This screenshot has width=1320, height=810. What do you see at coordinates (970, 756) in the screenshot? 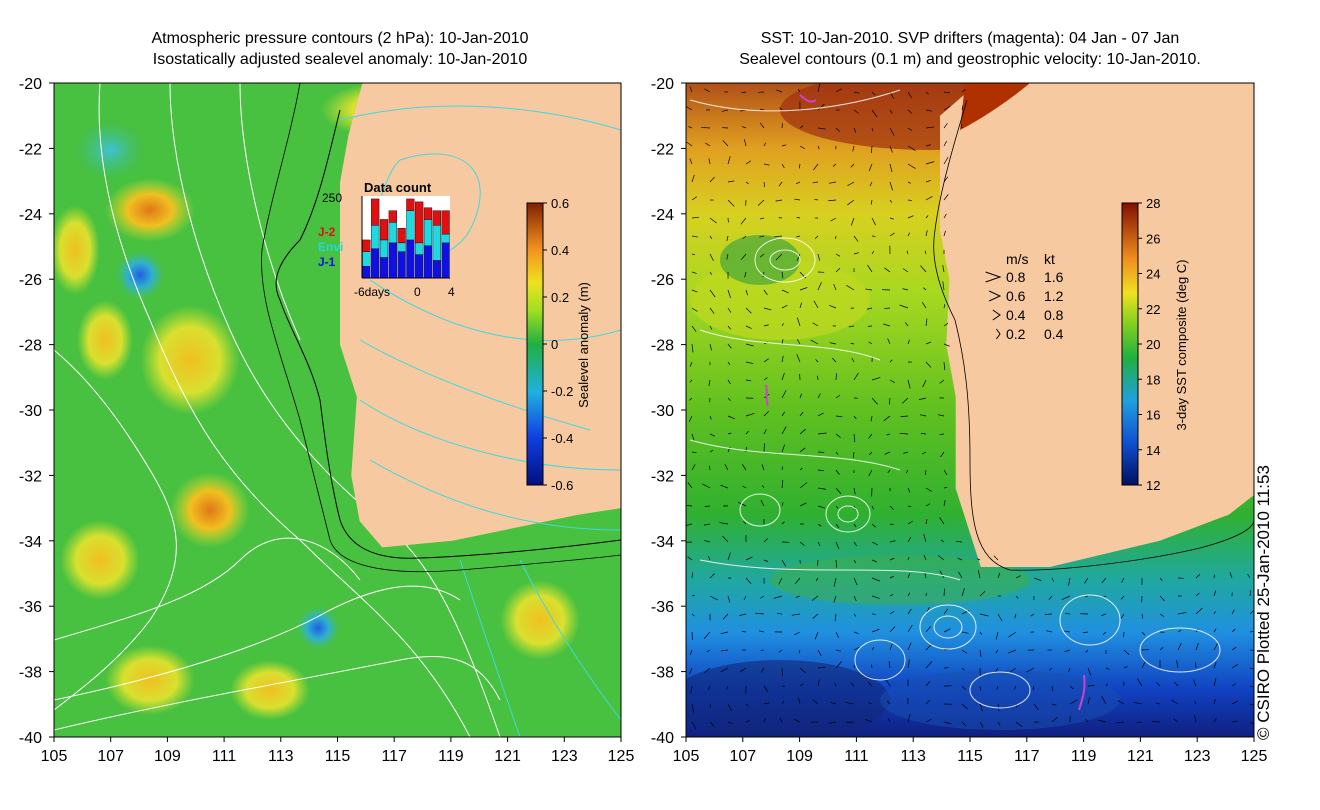
I see `right-xtick-label: 115` at bounding box center [970, 756].